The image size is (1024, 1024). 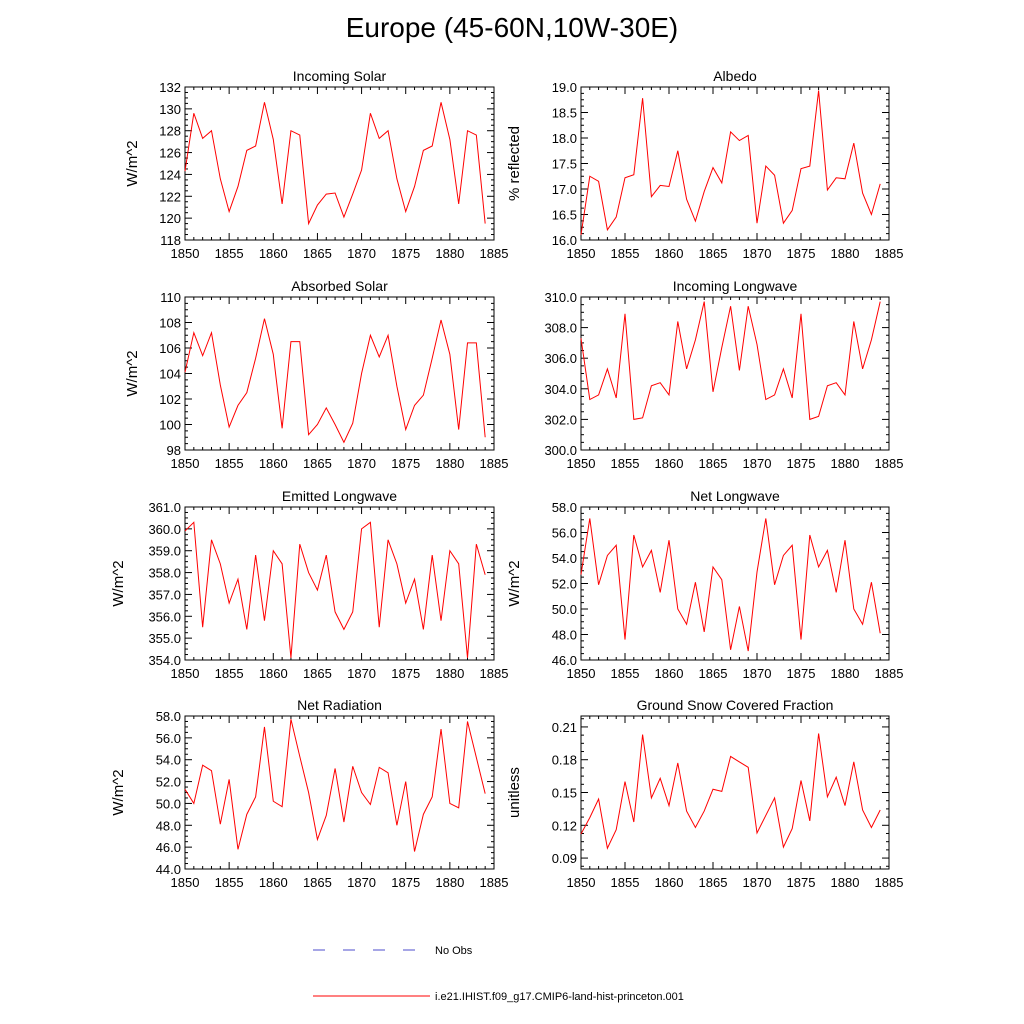 What do you see at coordinates (170, 348) in the screenshot?
I see `y-tick-label: 106` at bounding box center [170, 348].